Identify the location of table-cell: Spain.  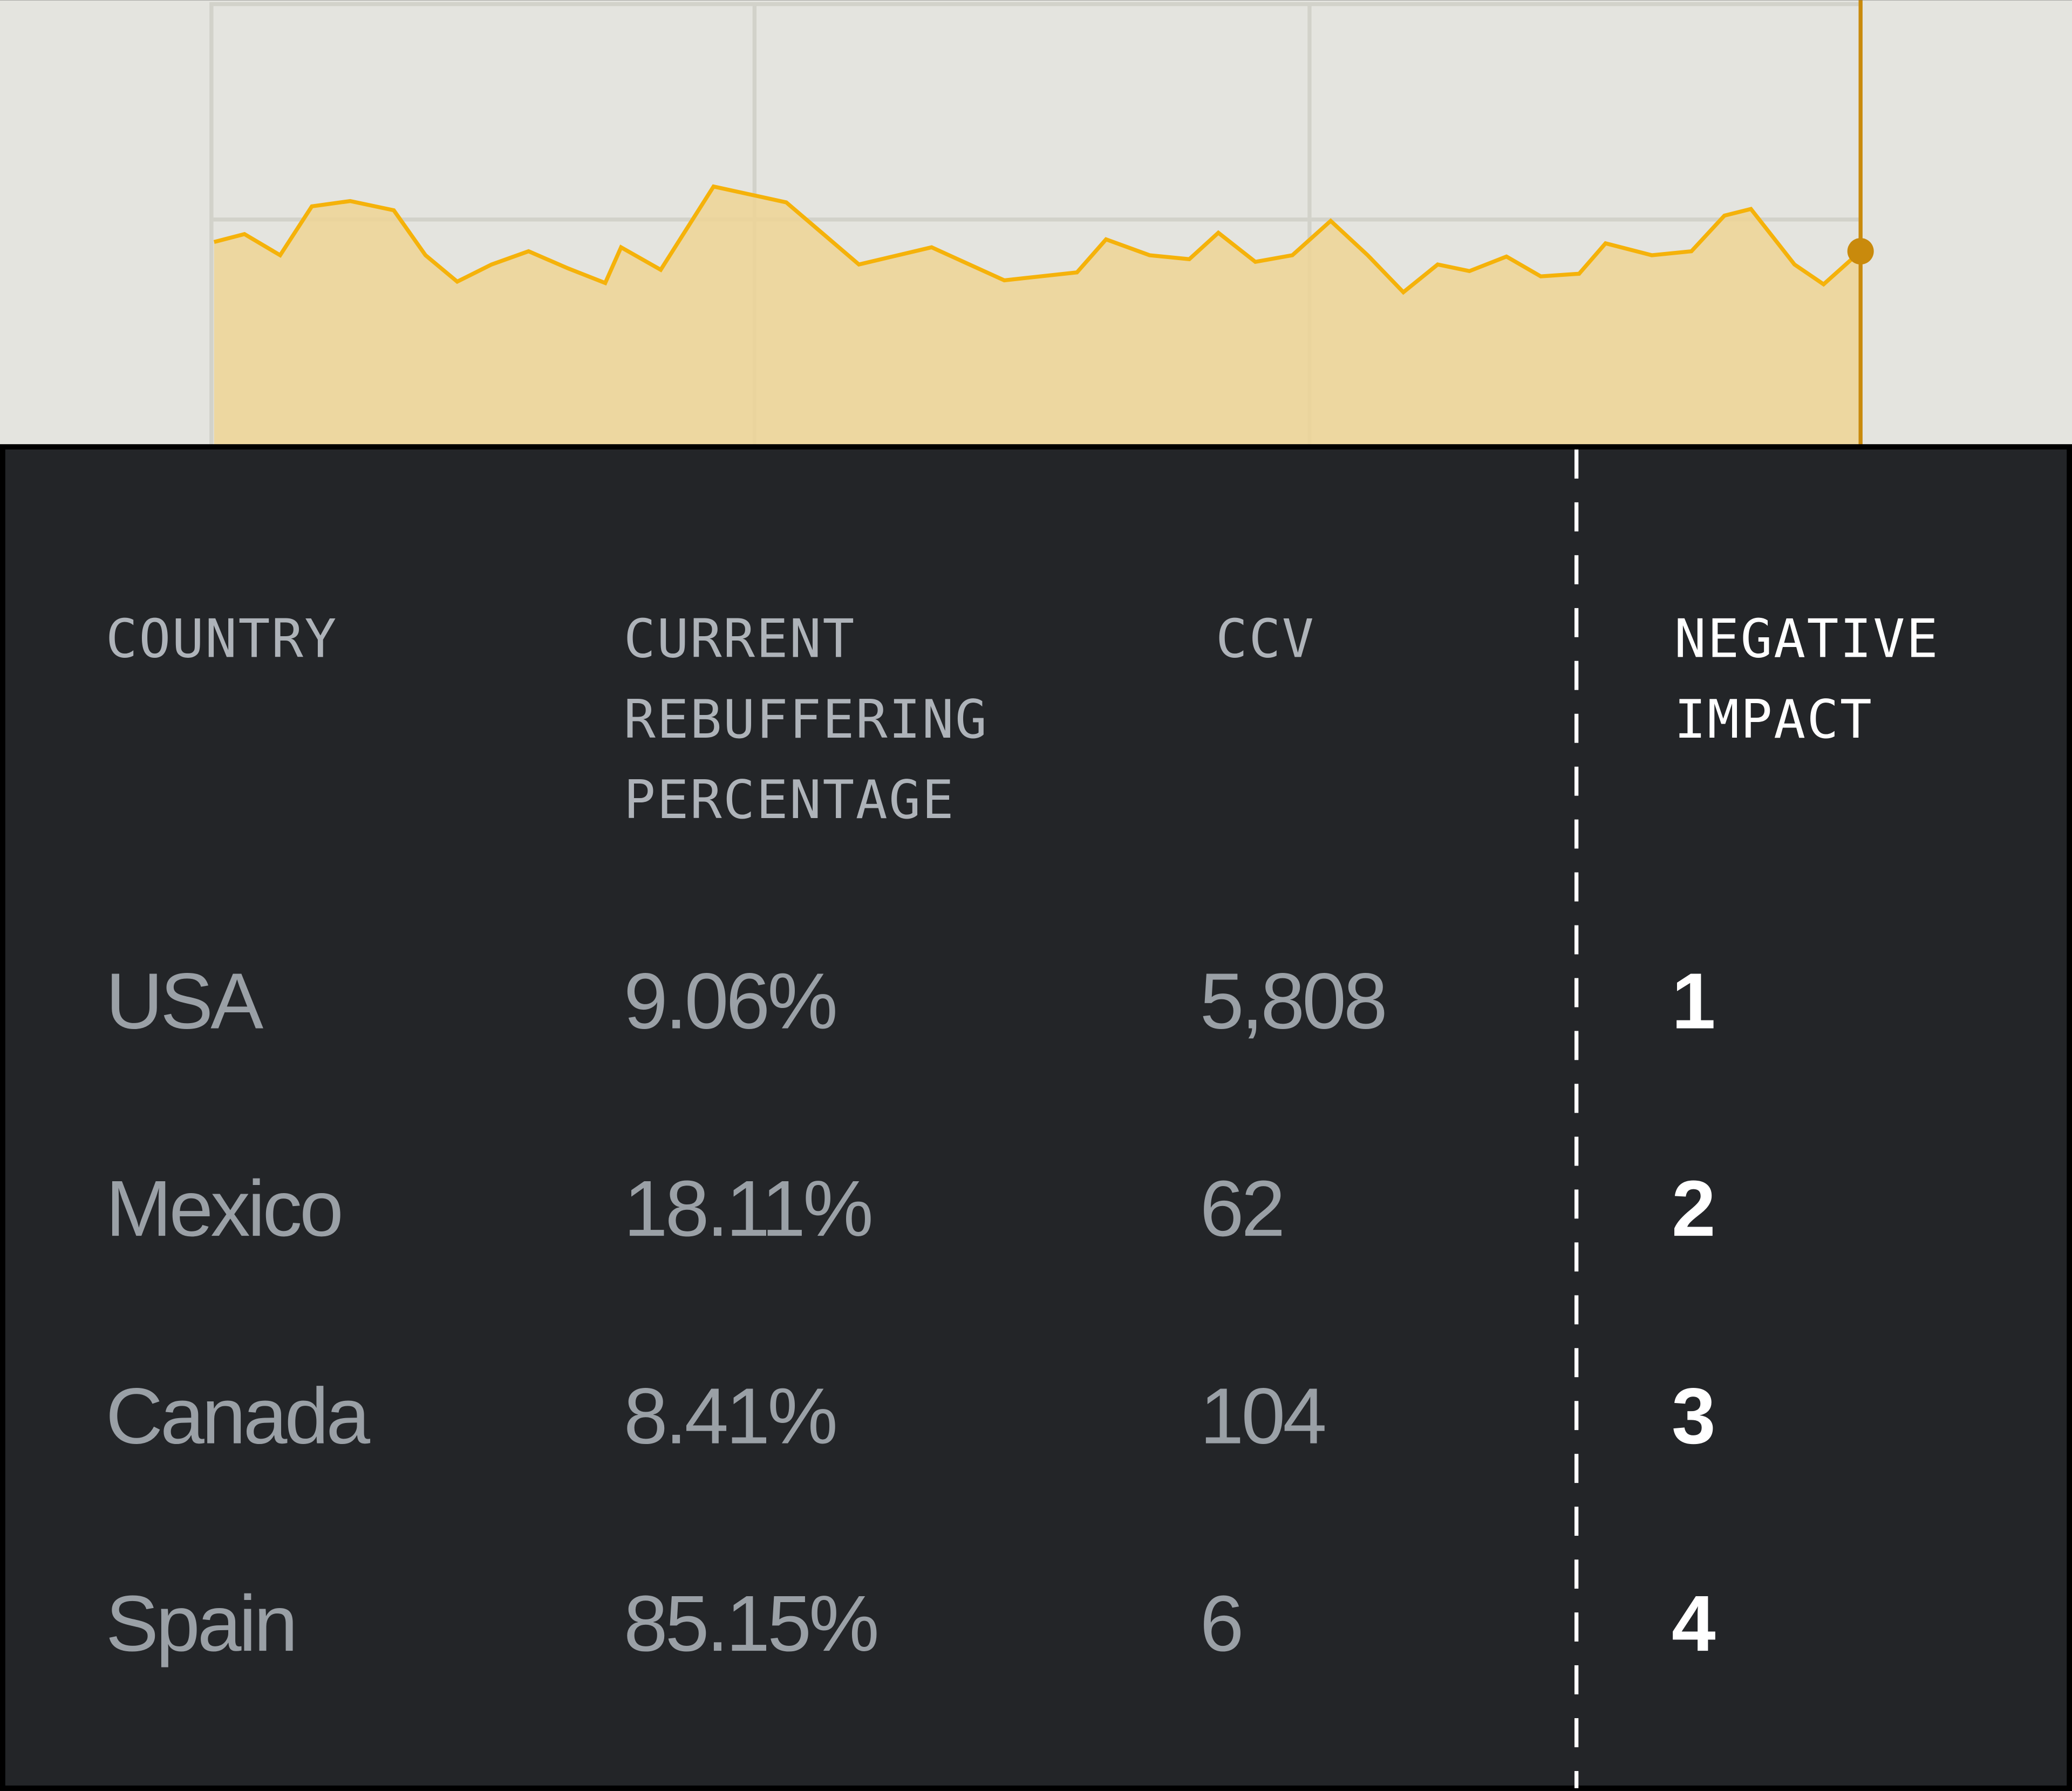
(200, 1623).